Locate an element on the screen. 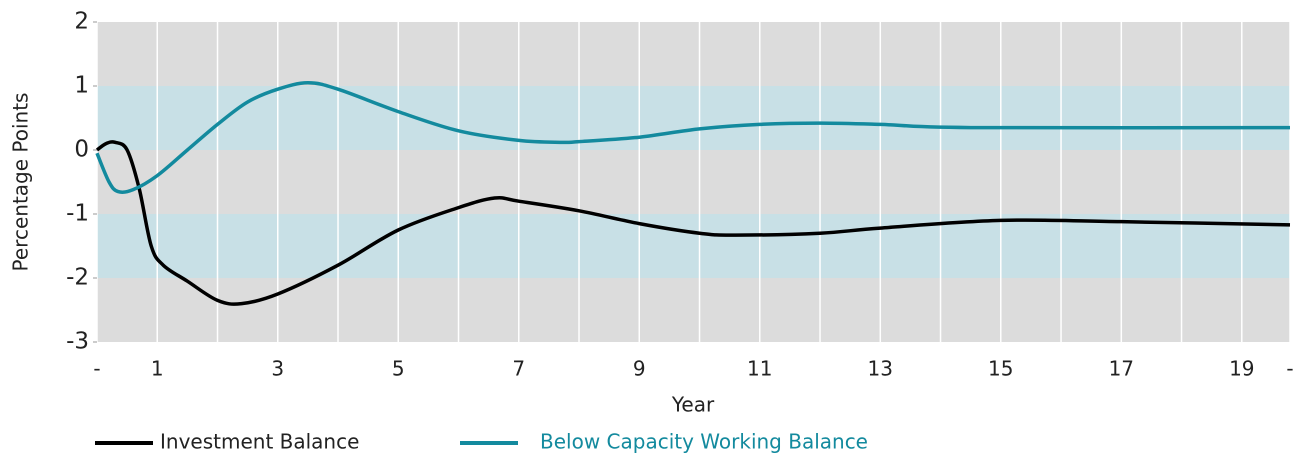 The height and width of the screenshot is (466, 1300). x-tick-label: 15 is located at coordinates (1000, 369).